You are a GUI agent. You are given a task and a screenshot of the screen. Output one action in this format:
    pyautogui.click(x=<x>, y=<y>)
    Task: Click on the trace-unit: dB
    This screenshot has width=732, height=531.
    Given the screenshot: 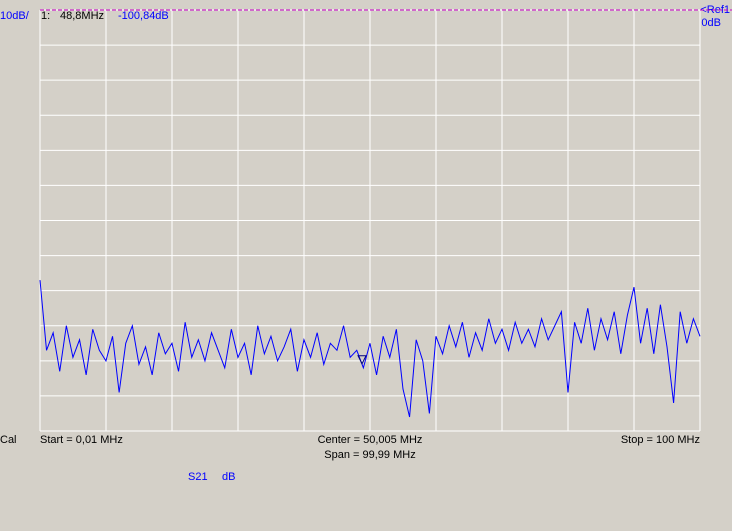 What is the action you would take?
    pyautogui.click(x=228, y=477)
    